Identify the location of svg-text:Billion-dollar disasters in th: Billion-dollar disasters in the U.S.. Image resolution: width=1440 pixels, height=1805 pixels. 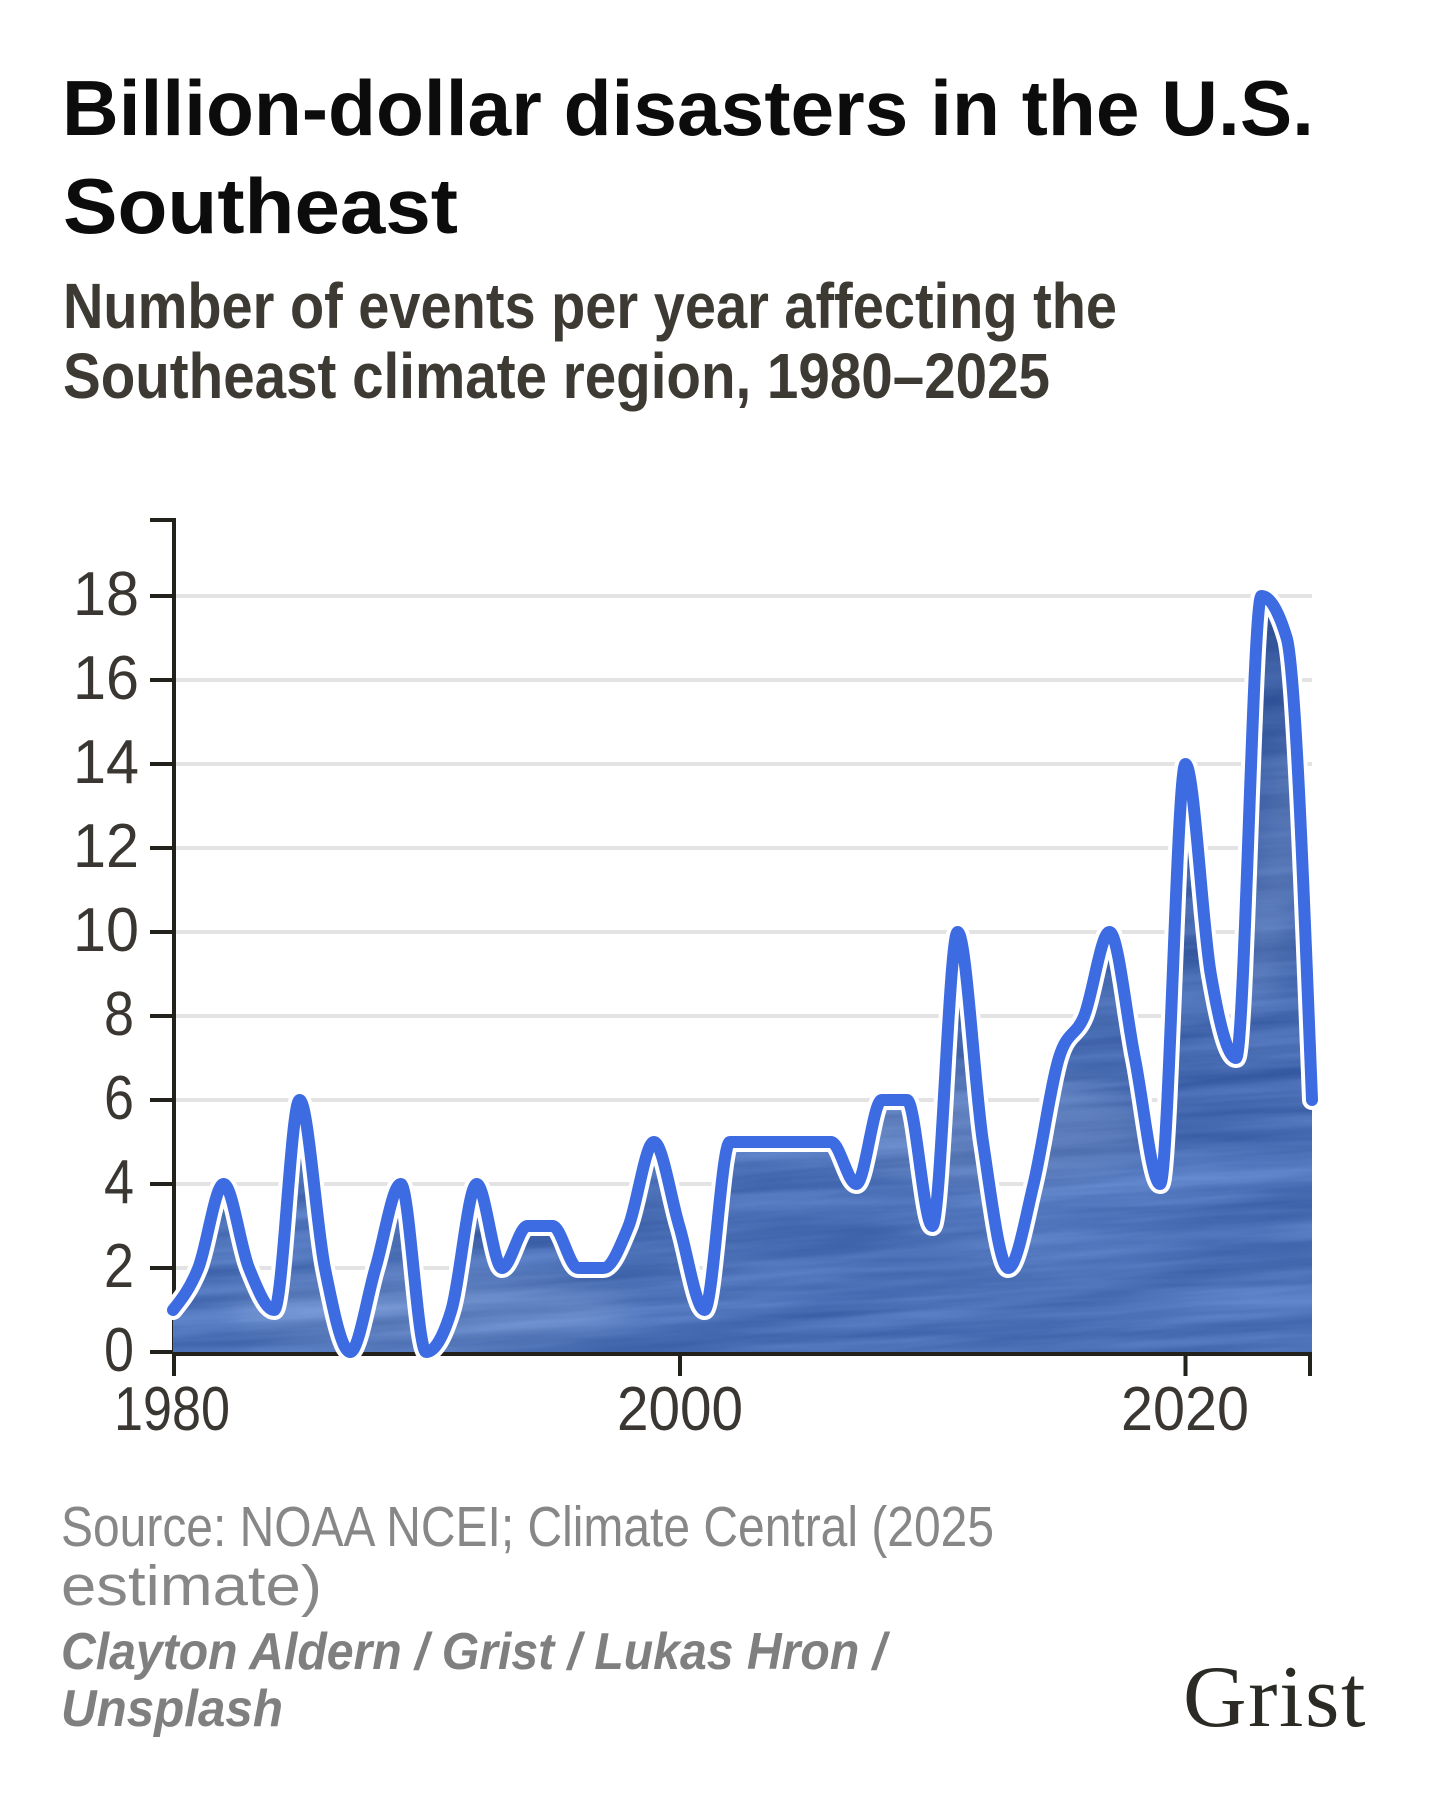
(688, 108).